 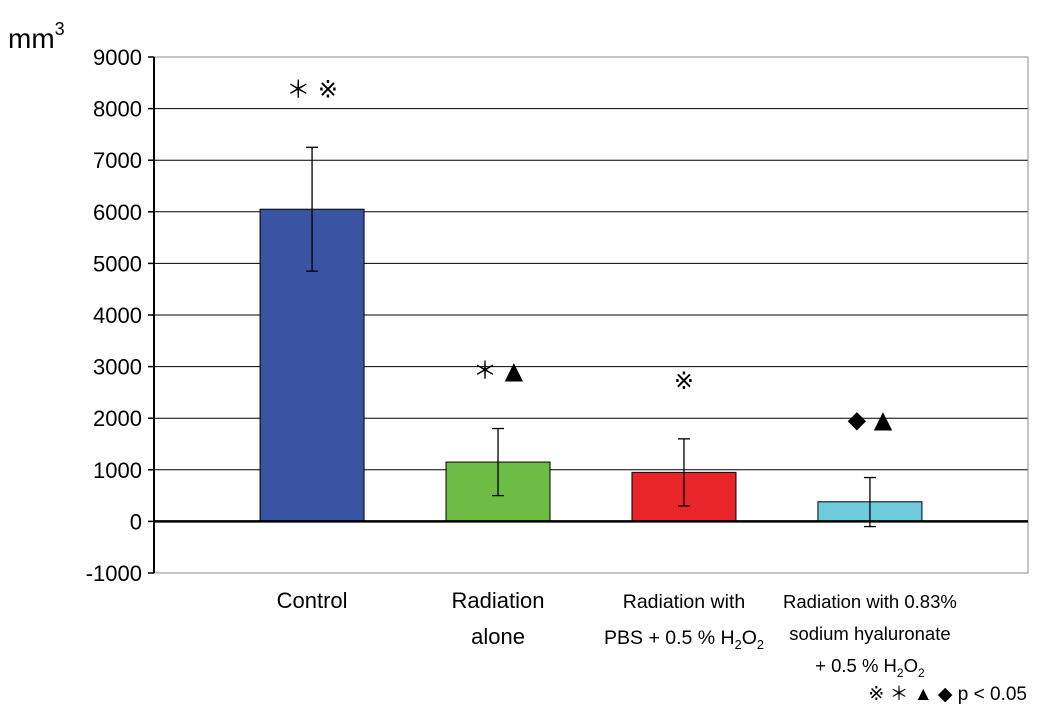 What do you see at coordinates (498, 636) in the screenshot?
I see `category-label: alone` at bounding box center [498, 636].